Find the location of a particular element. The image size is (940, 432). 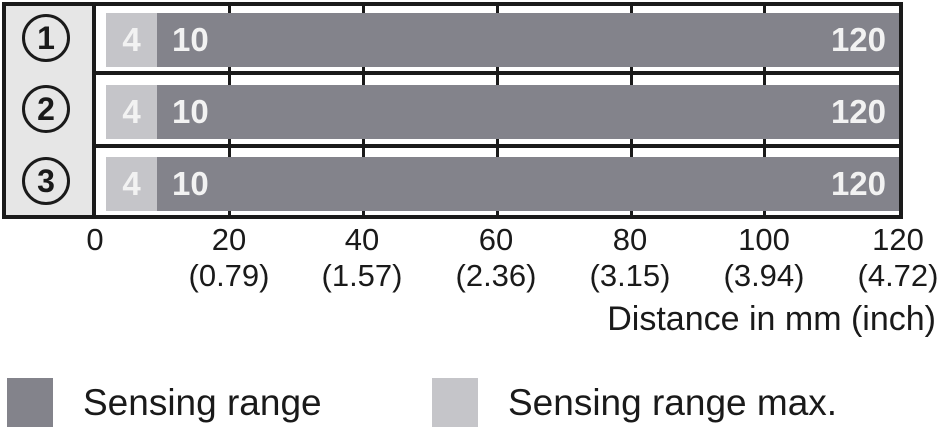

row-badge-3: 3 is located at coordinates (46, 181).